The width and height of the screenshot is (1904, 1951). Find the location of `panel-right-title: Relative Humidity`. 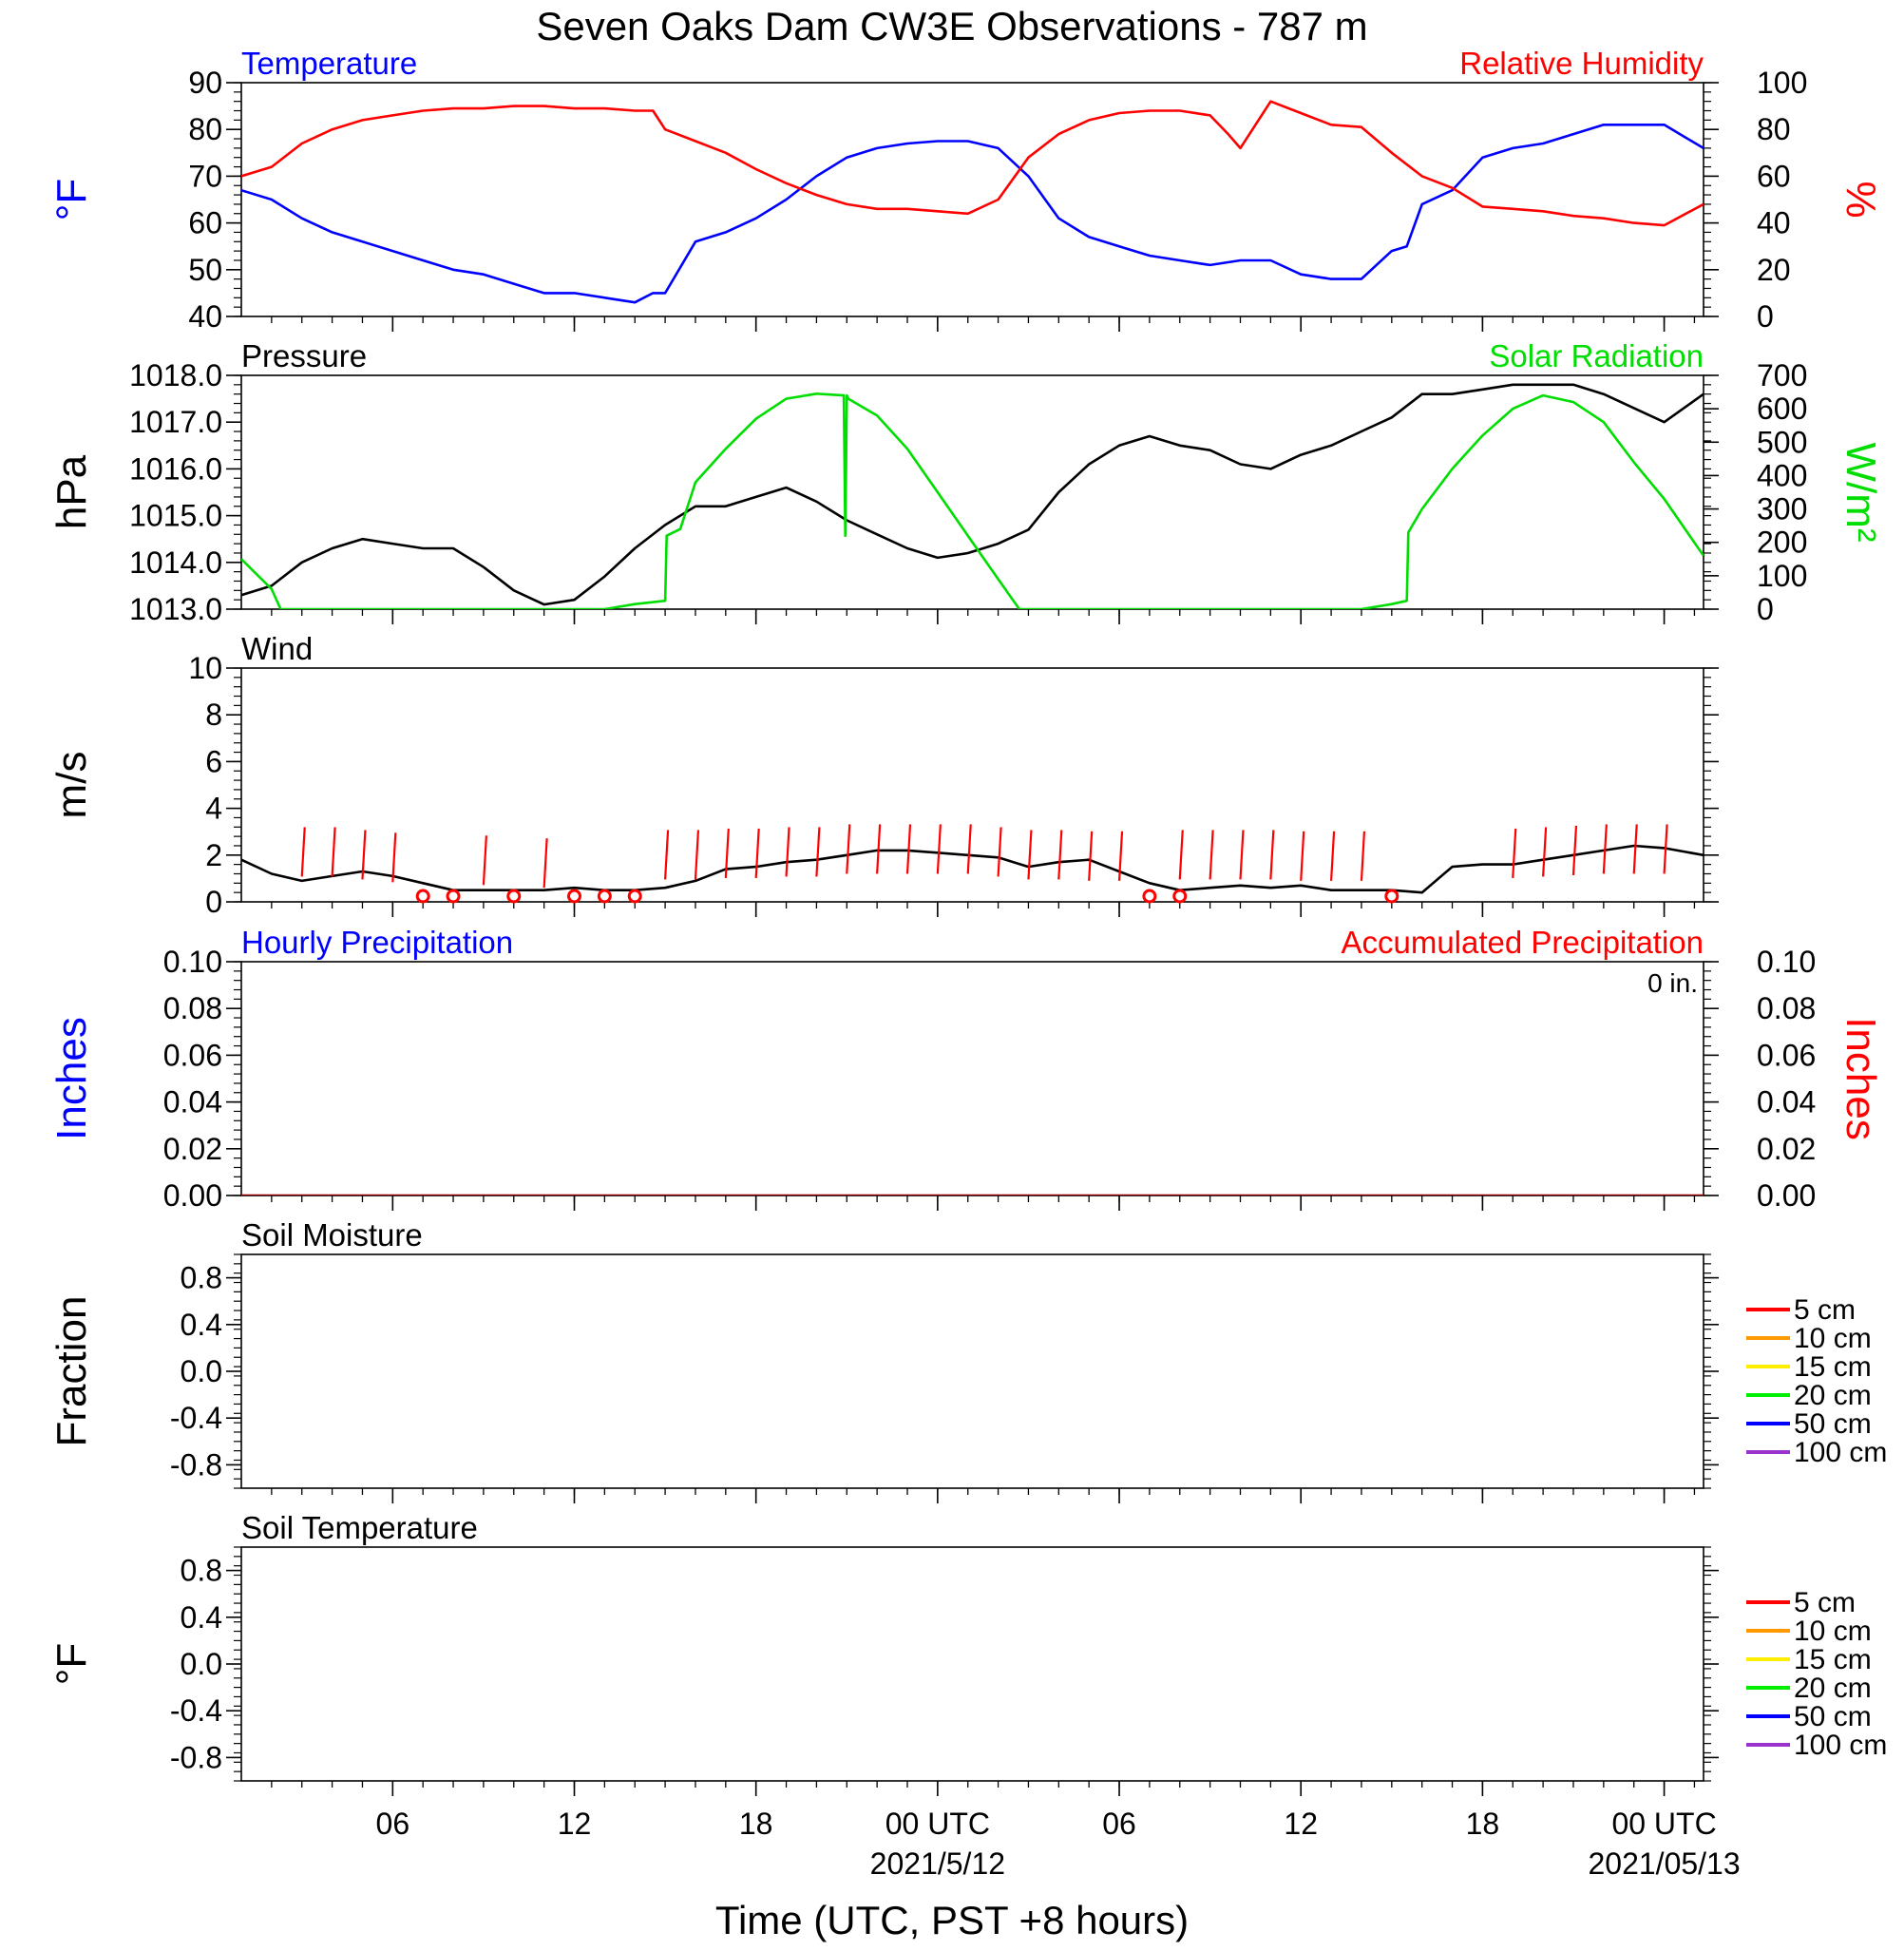

panel-right-title: Relative Humidity is located at coordinates (1582, 63).